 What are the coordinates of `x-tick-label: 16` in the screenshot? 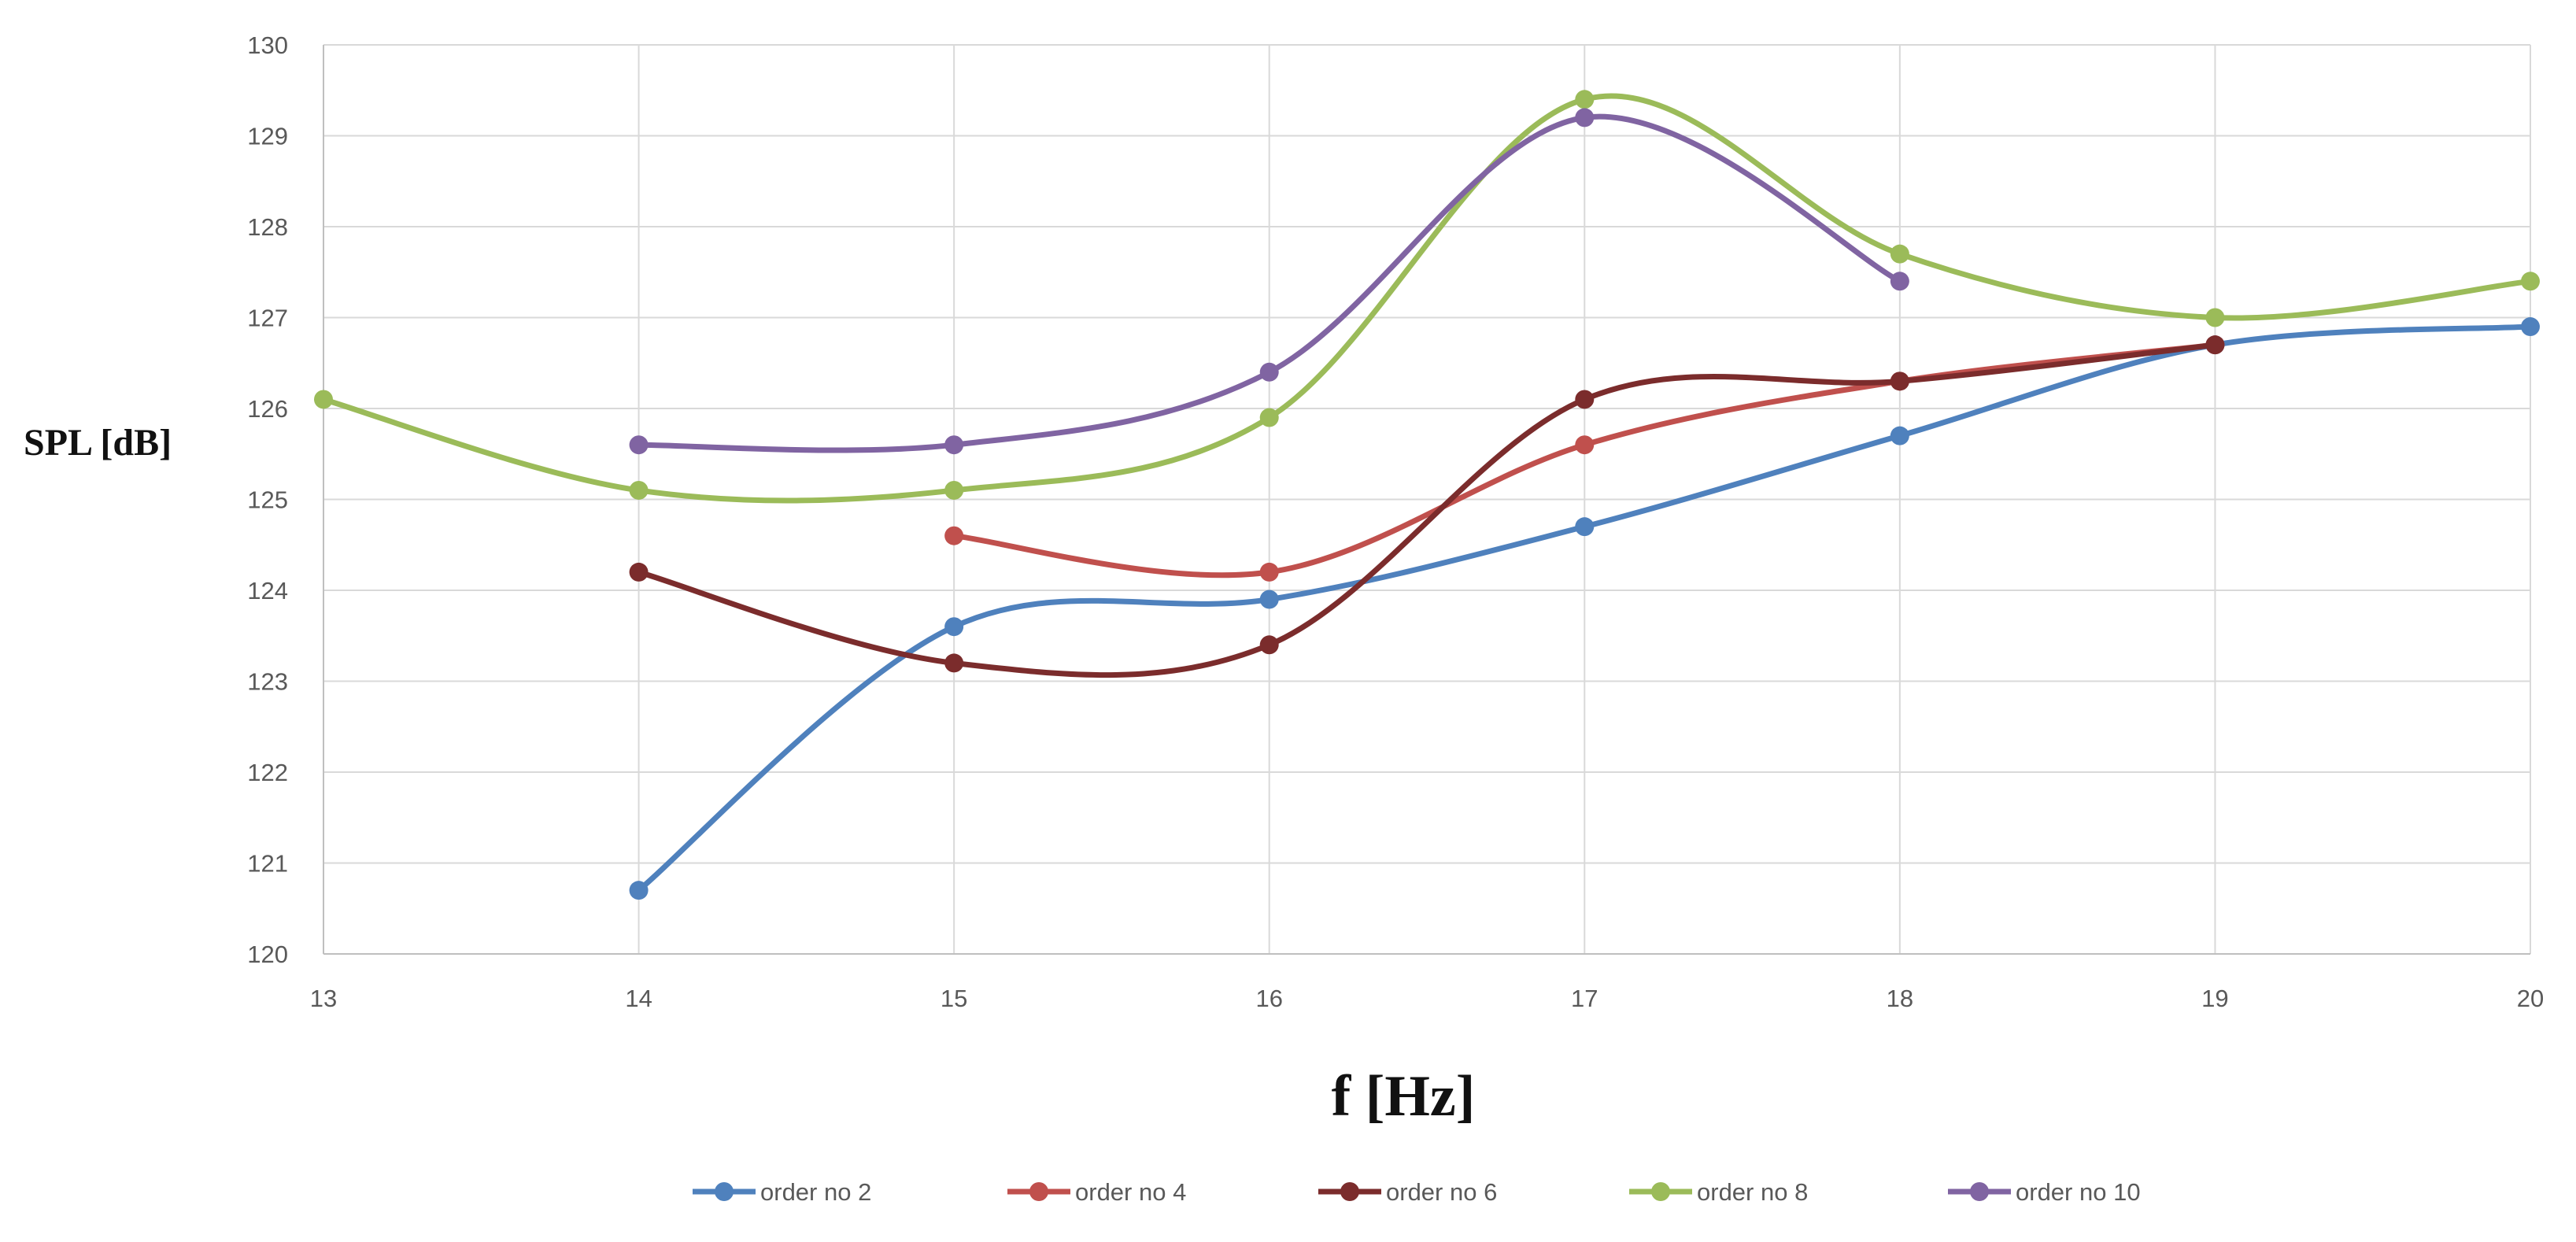 It's located at (1268, 998).